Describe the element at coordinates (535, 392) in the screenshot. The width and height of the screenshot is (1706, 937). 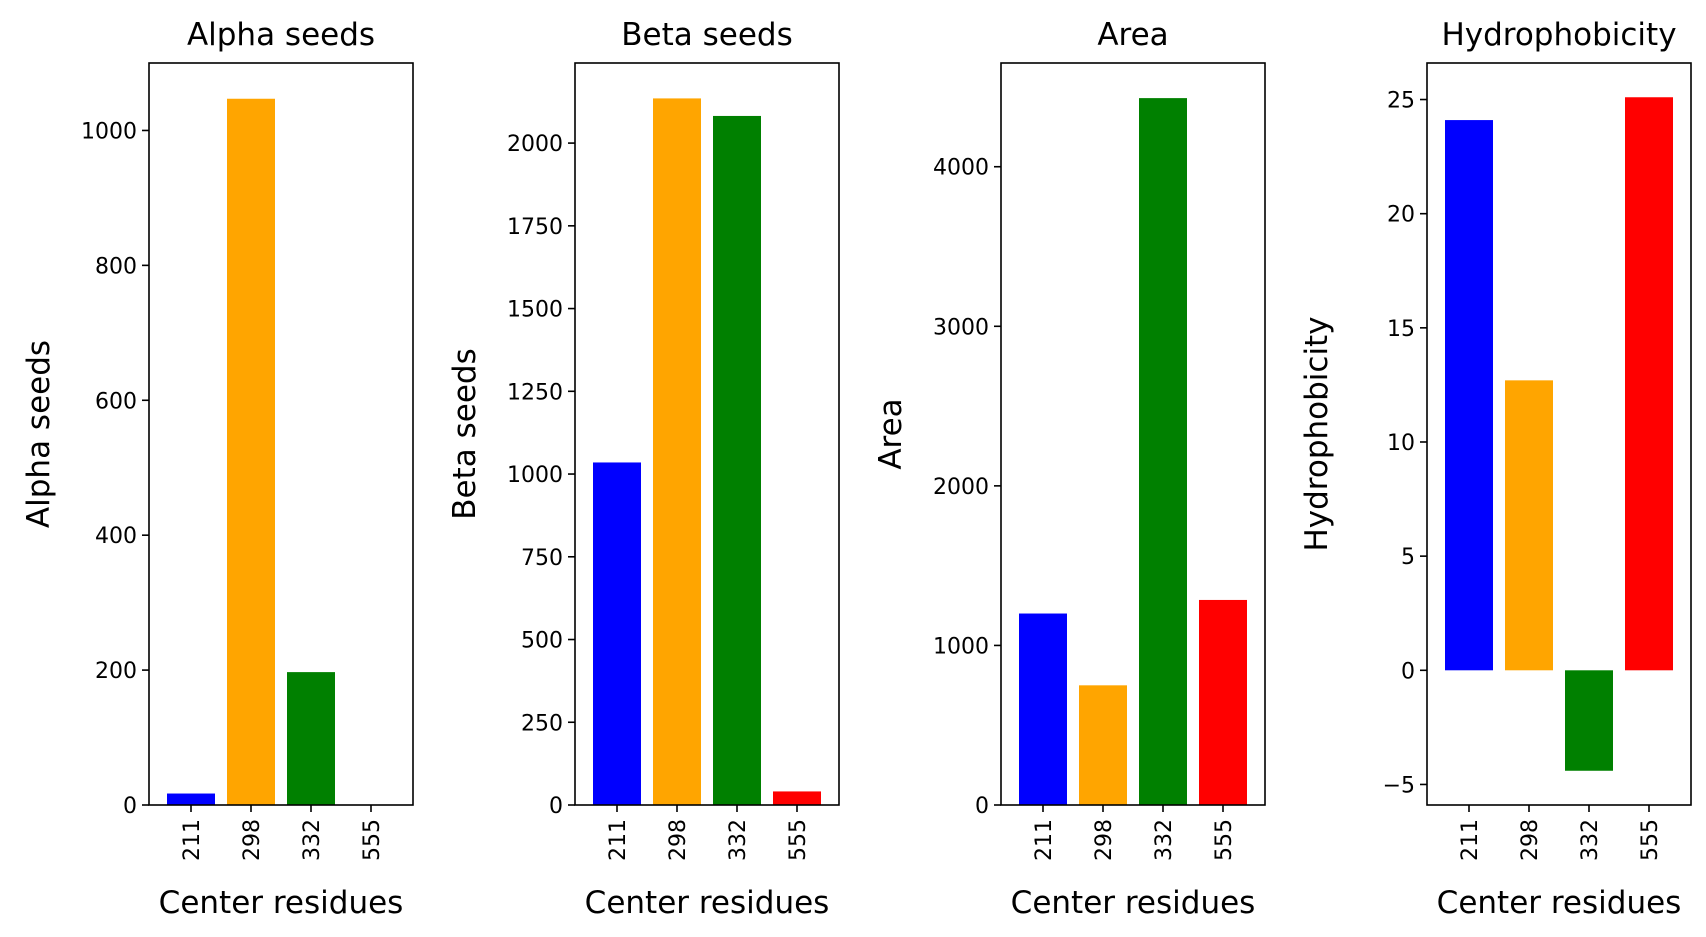
I see `y-tick-label: 1250` at that location.